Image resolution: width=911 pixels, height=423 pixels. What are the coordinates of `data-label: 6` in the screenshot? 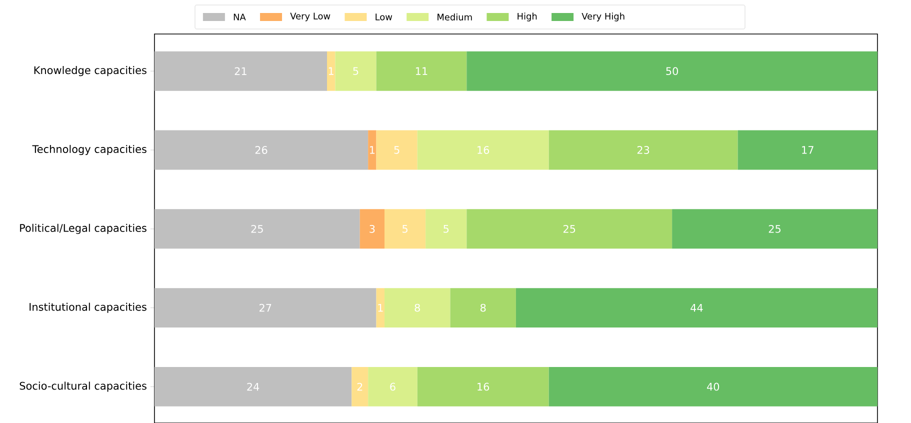 It's located at (393, 386).